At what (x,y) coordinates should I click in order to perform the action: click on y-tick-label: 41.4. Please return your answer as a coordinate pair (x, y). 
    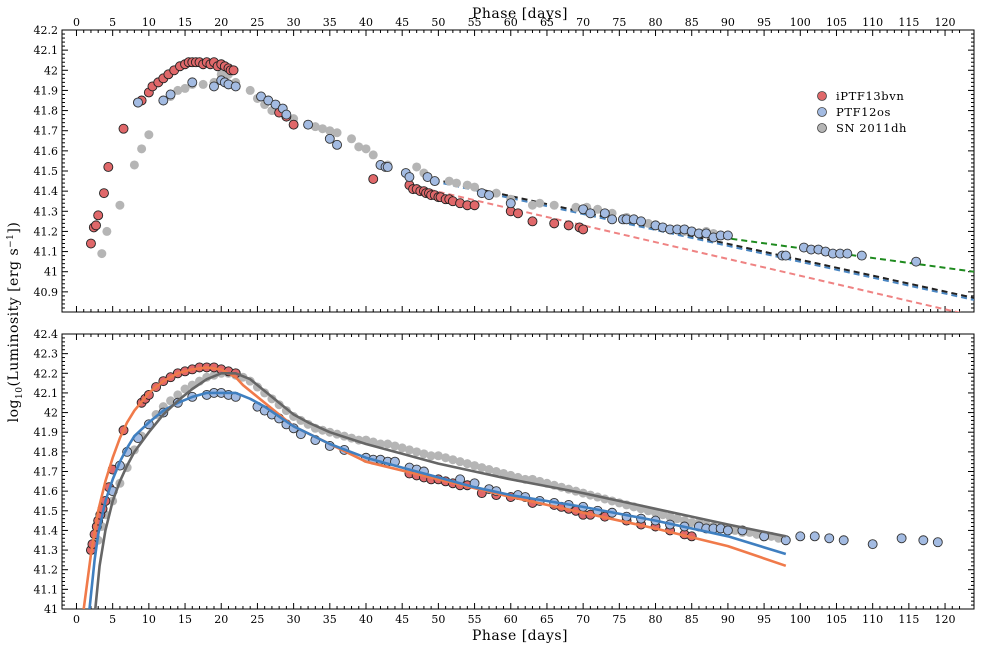
    Looking at the image, I should click on (46, 530).